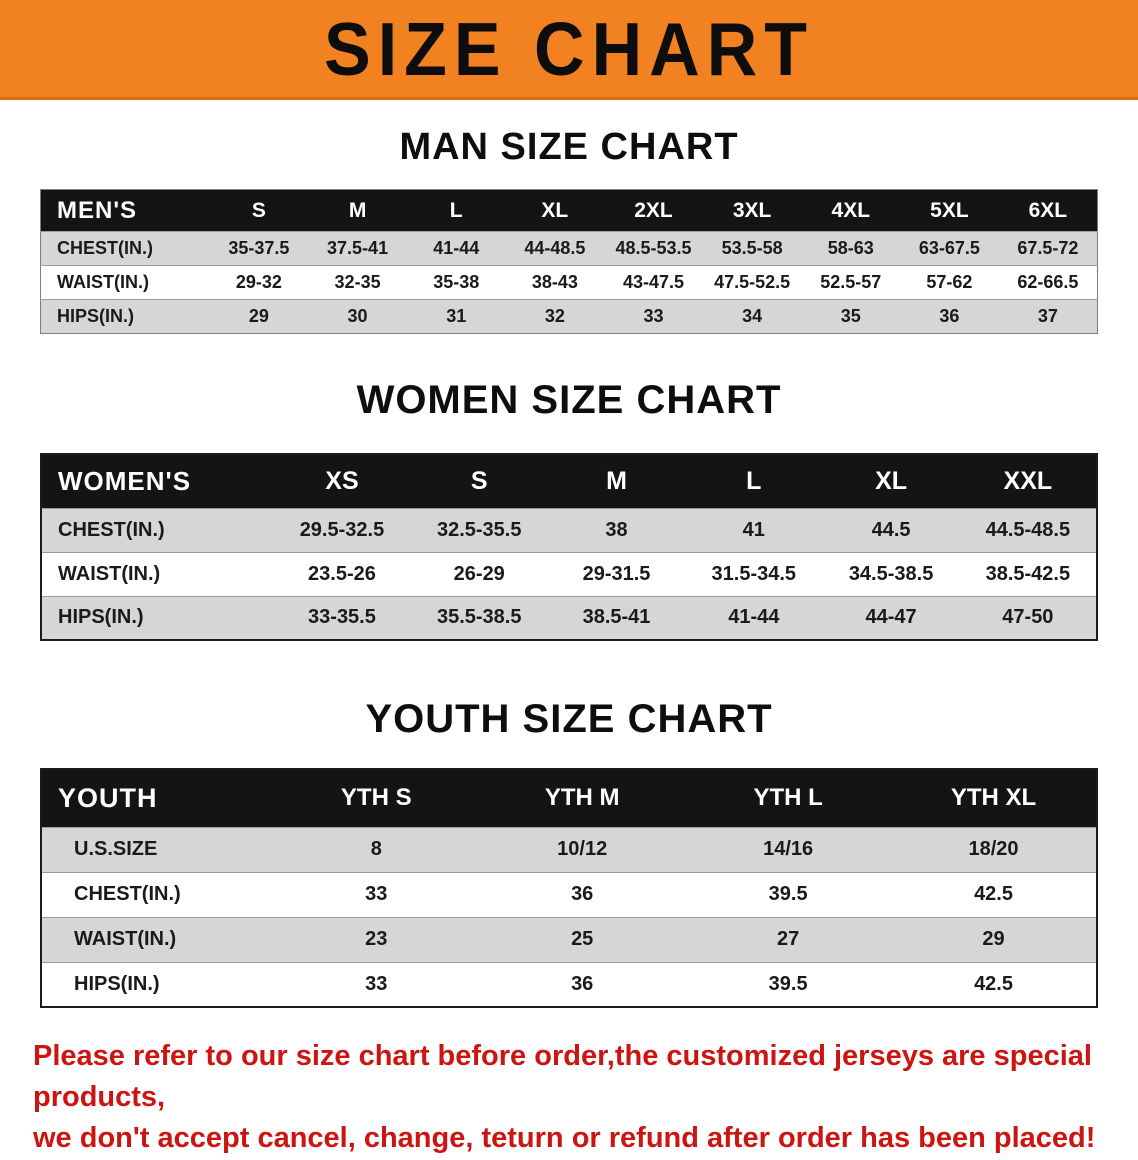 This screenshot has height=1160, width=1138. I want to click on women-value-cell: 35.5-38.5, so click(479, 617).